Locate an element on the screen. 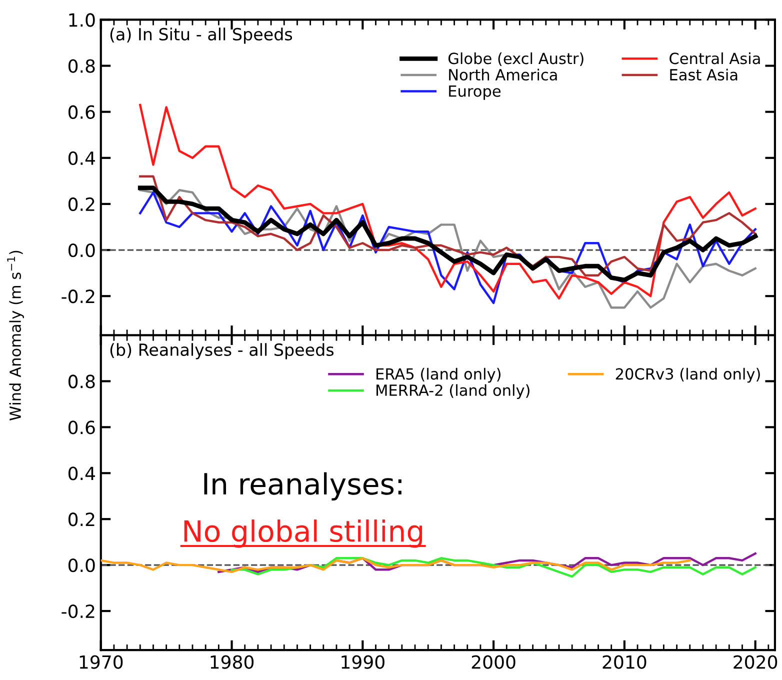 The width and height of the screenshot is (782, 680). legend-label: North America is located at coordinates (503, 74).